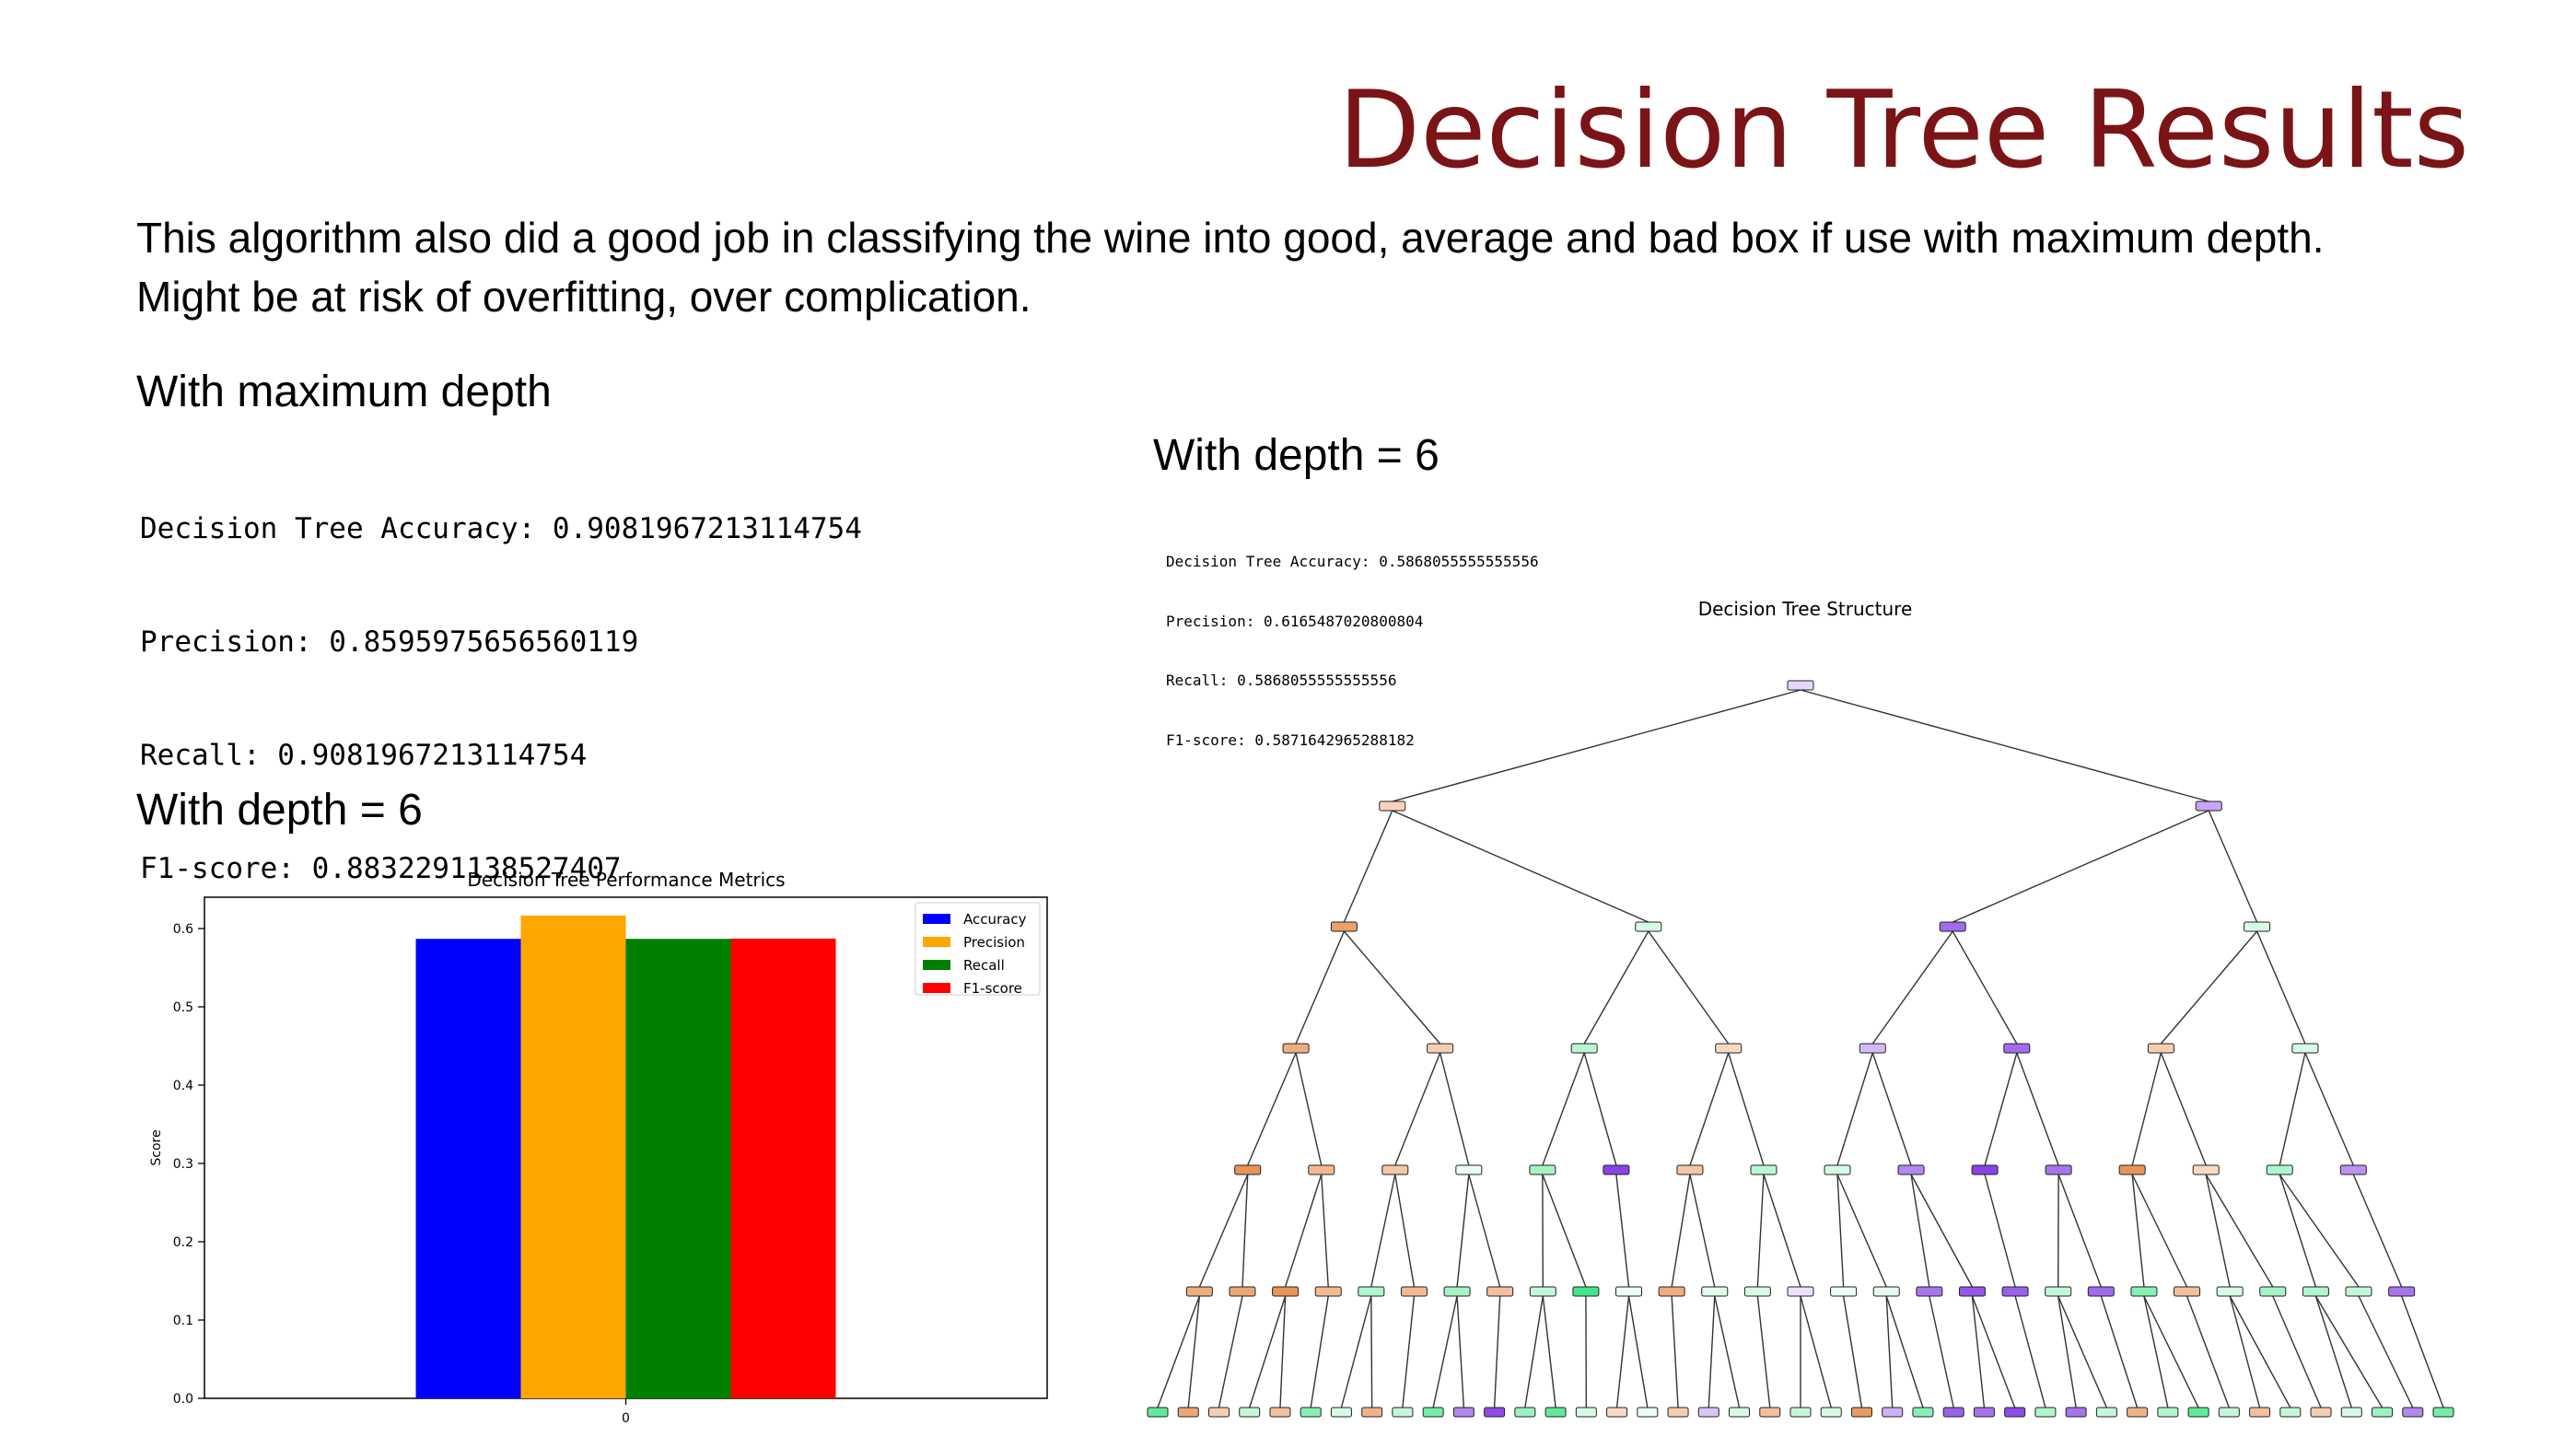 This screenshot has width=2576, height=1449. Describe the element at coordinates (936, 919) in the screenshot. I see `legend-swatch` at that location.